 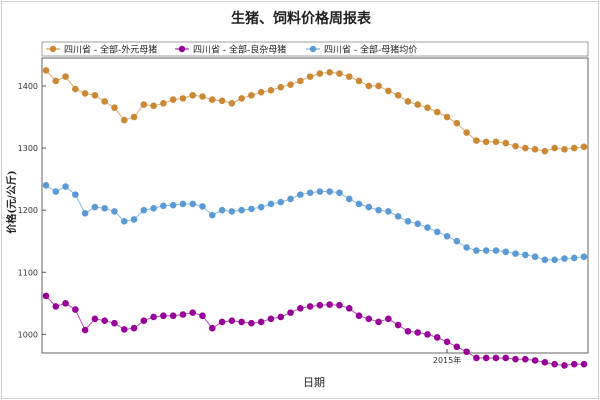 I want to click on chart-title: 生猪、饲料价格周报表, so click(x=301, y=18).